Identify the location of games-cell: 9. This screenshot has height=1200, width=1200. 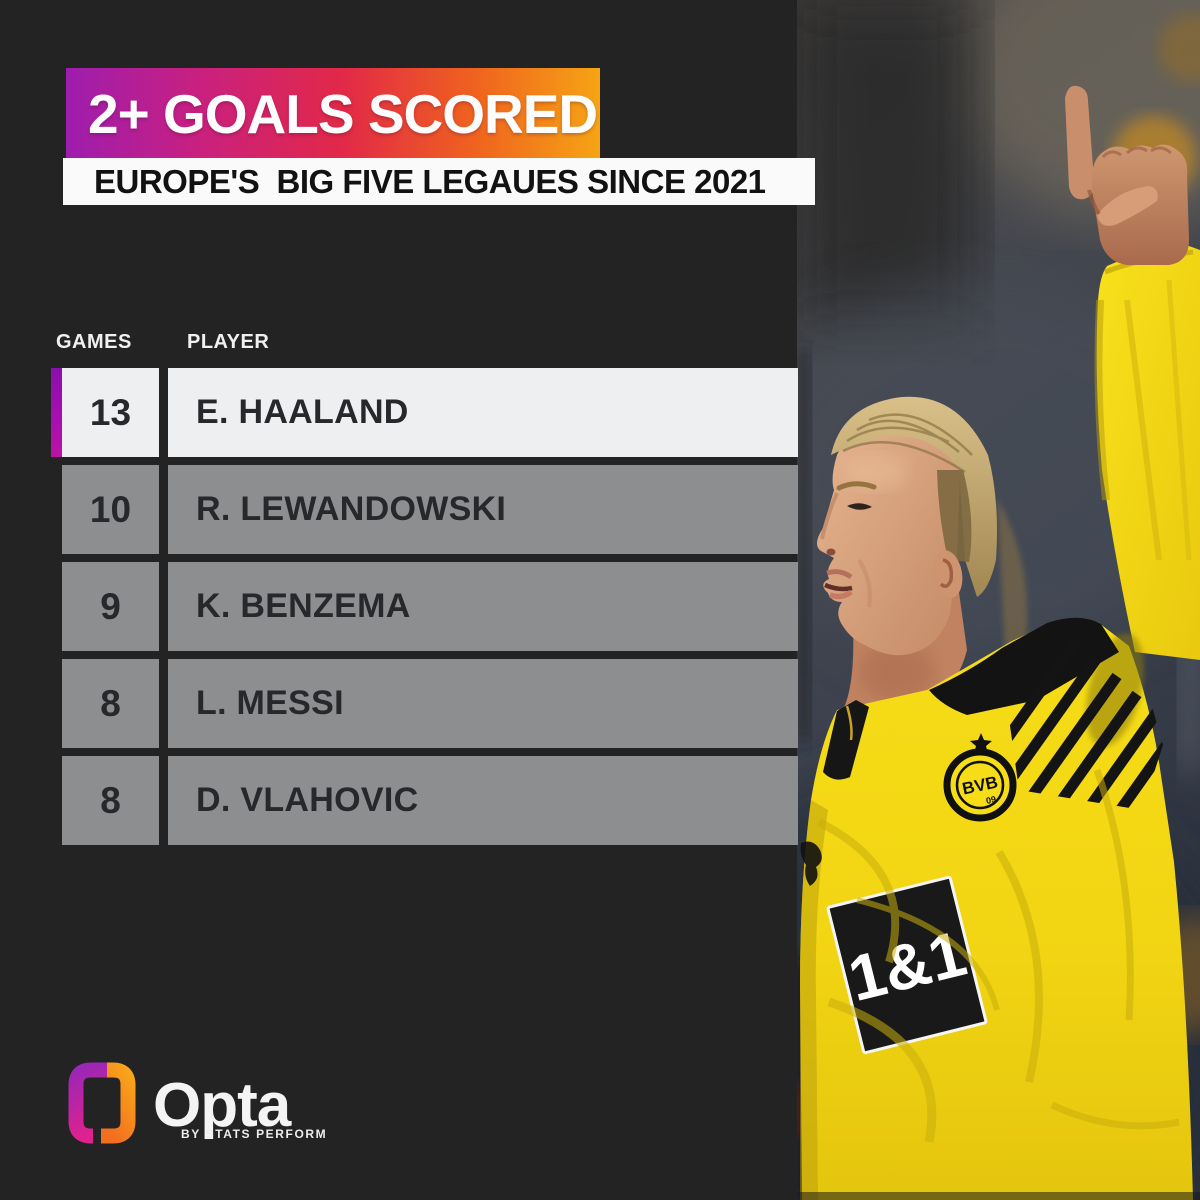
(110, 606).